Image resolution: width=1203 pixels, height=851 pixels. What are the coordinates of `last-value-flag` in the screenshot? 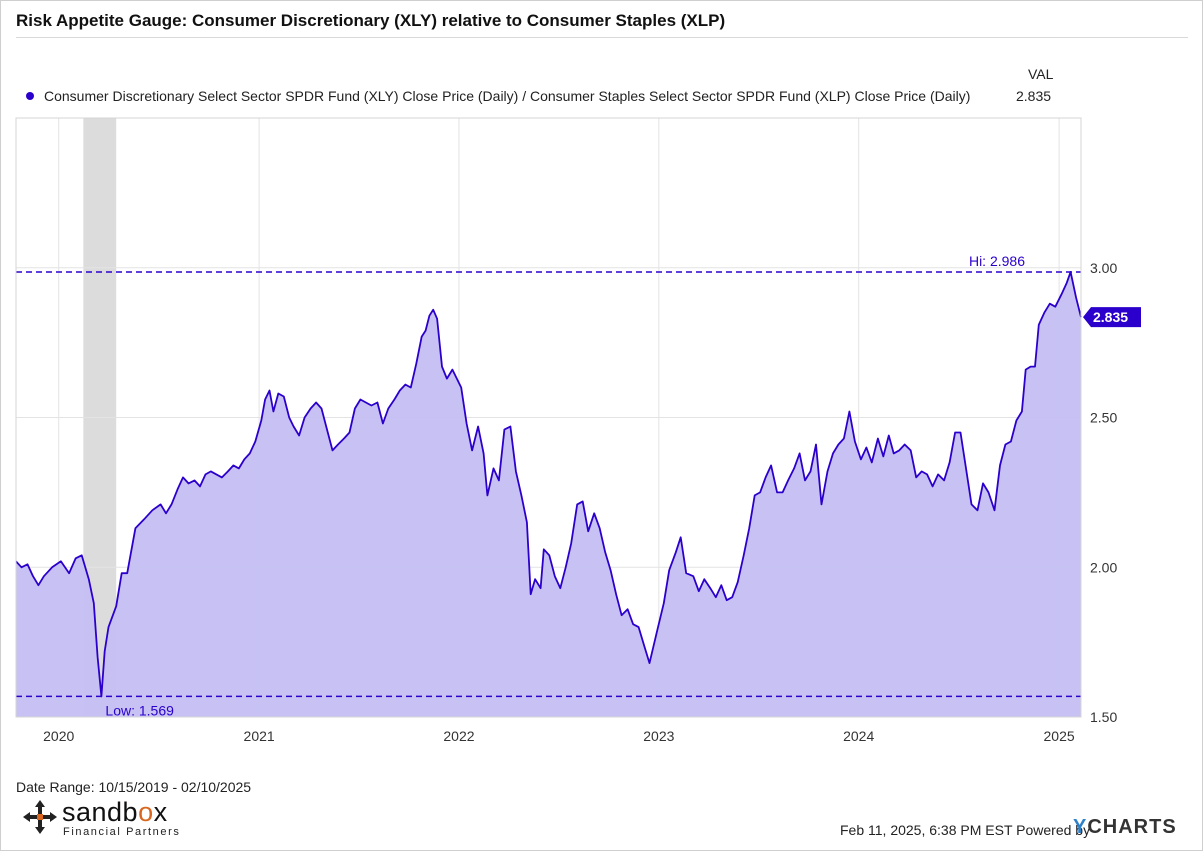 It's located at (1112, 317).